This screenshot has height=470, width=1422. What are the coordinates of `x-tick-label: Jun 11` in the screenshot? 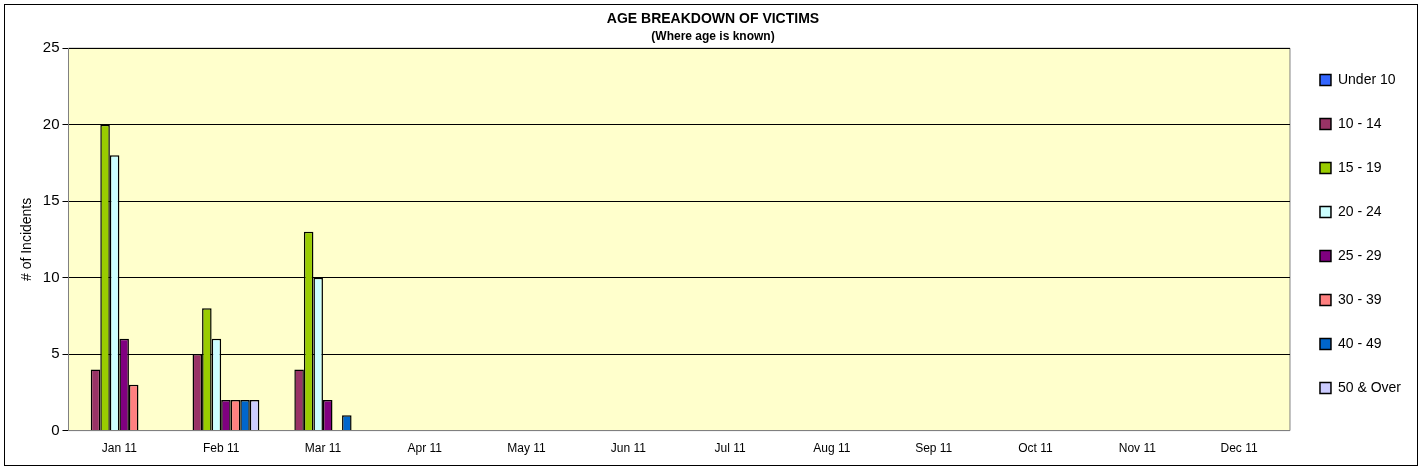 It's located at (628, 448).